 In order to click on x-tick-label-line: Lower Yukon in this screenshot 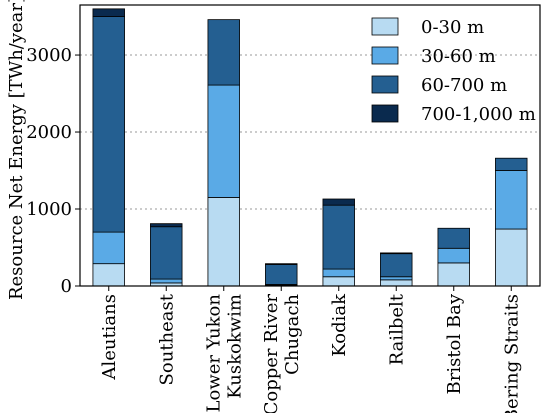, I will do `click(213, 353)`.